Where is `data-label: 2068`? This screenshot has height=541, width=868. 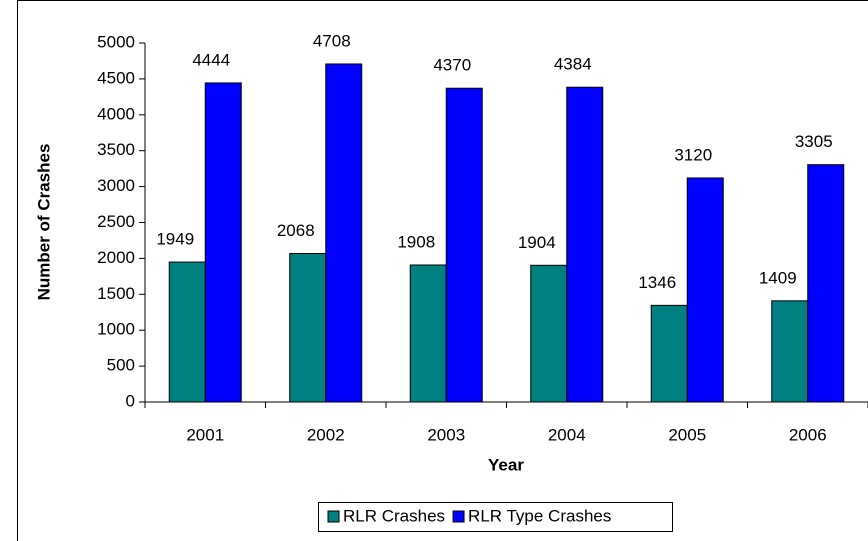 data-label: 2068 is located at coordinates (296, 230).